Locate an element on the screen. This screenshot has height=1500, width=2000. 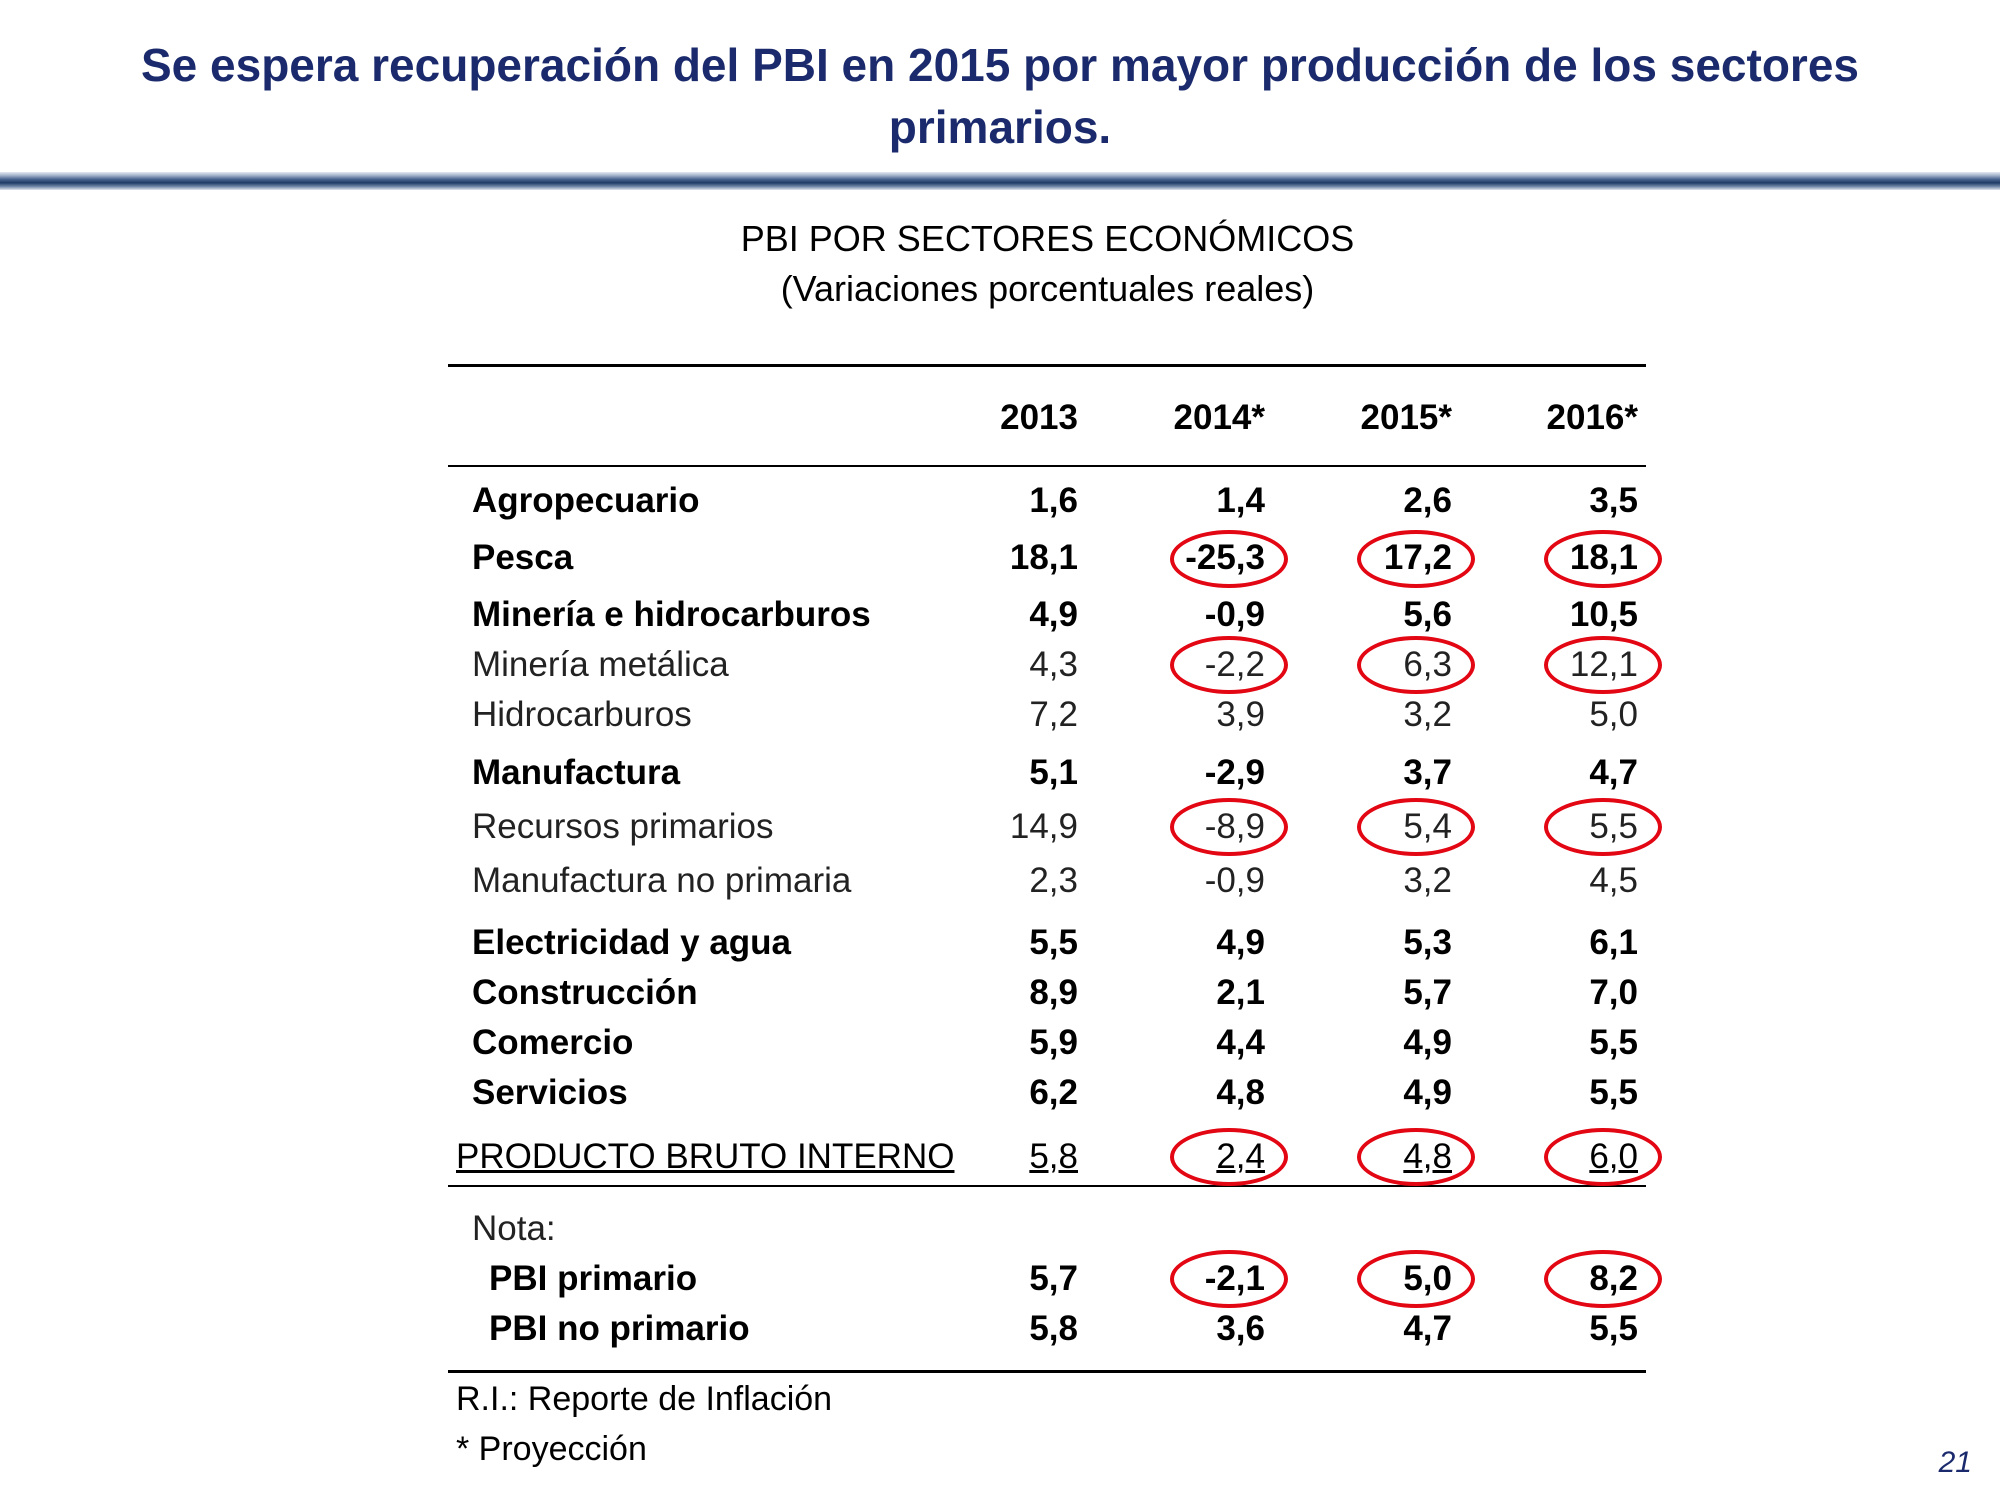
table-cell: 4,4 is located at coordinates (1240, 1042).